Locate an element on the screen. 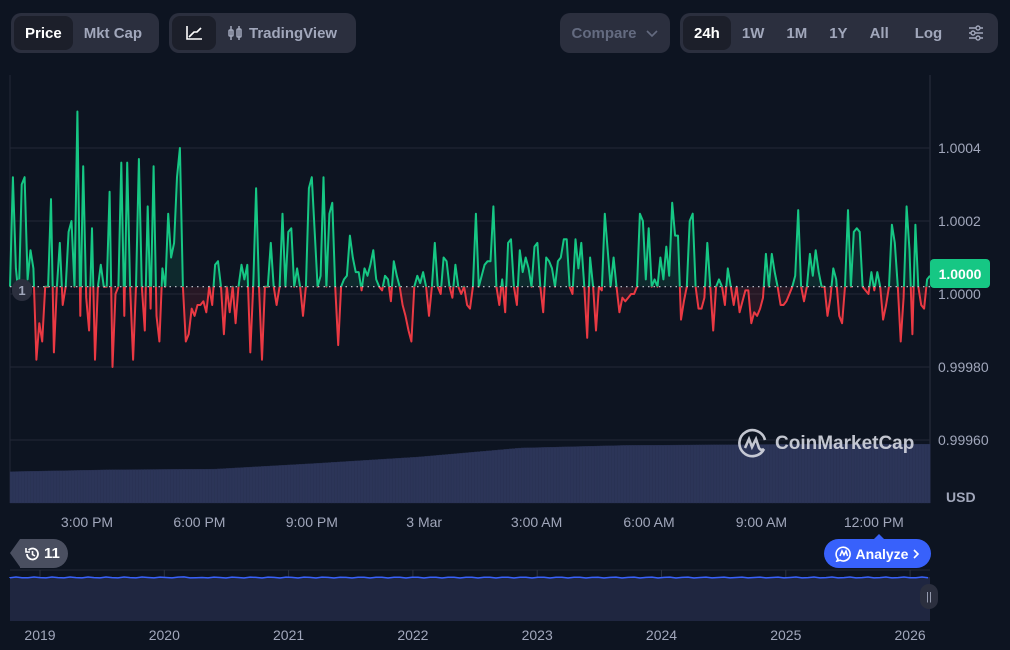  x-tick-label: 3:00 AM is located at coordinates (536, 522).